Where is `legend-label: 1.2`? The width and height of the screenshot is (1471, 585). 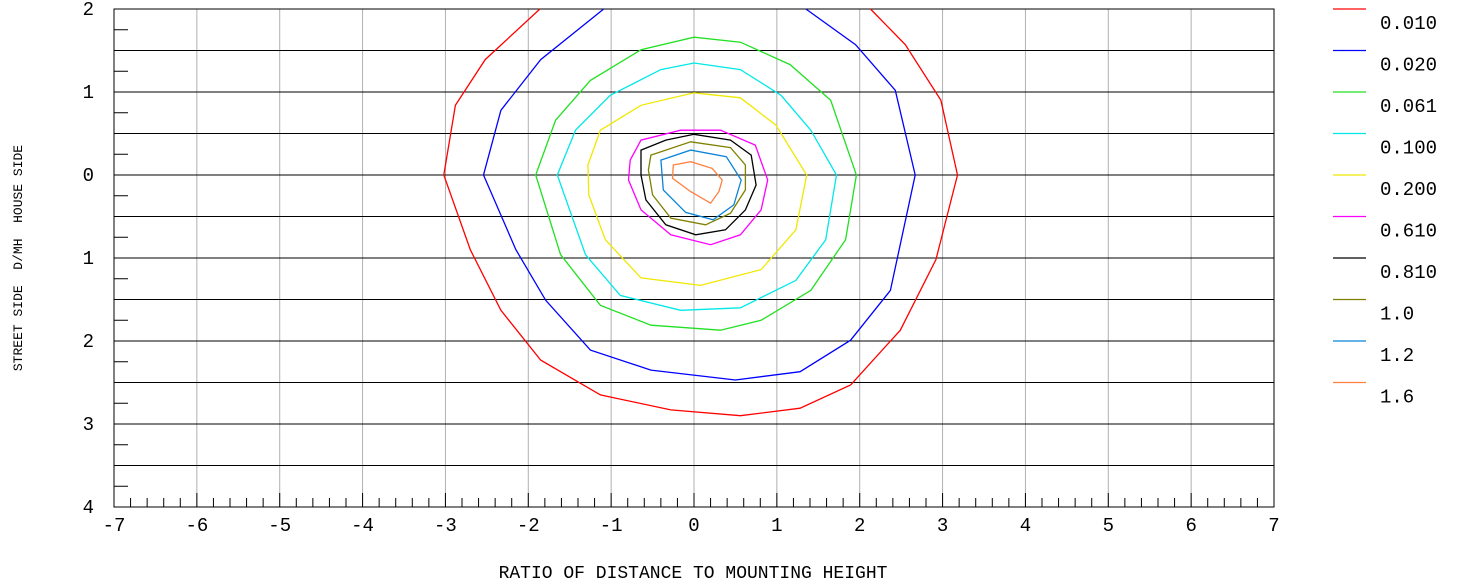 legend-label: 1.2 is located at coordinates (1397, 356).